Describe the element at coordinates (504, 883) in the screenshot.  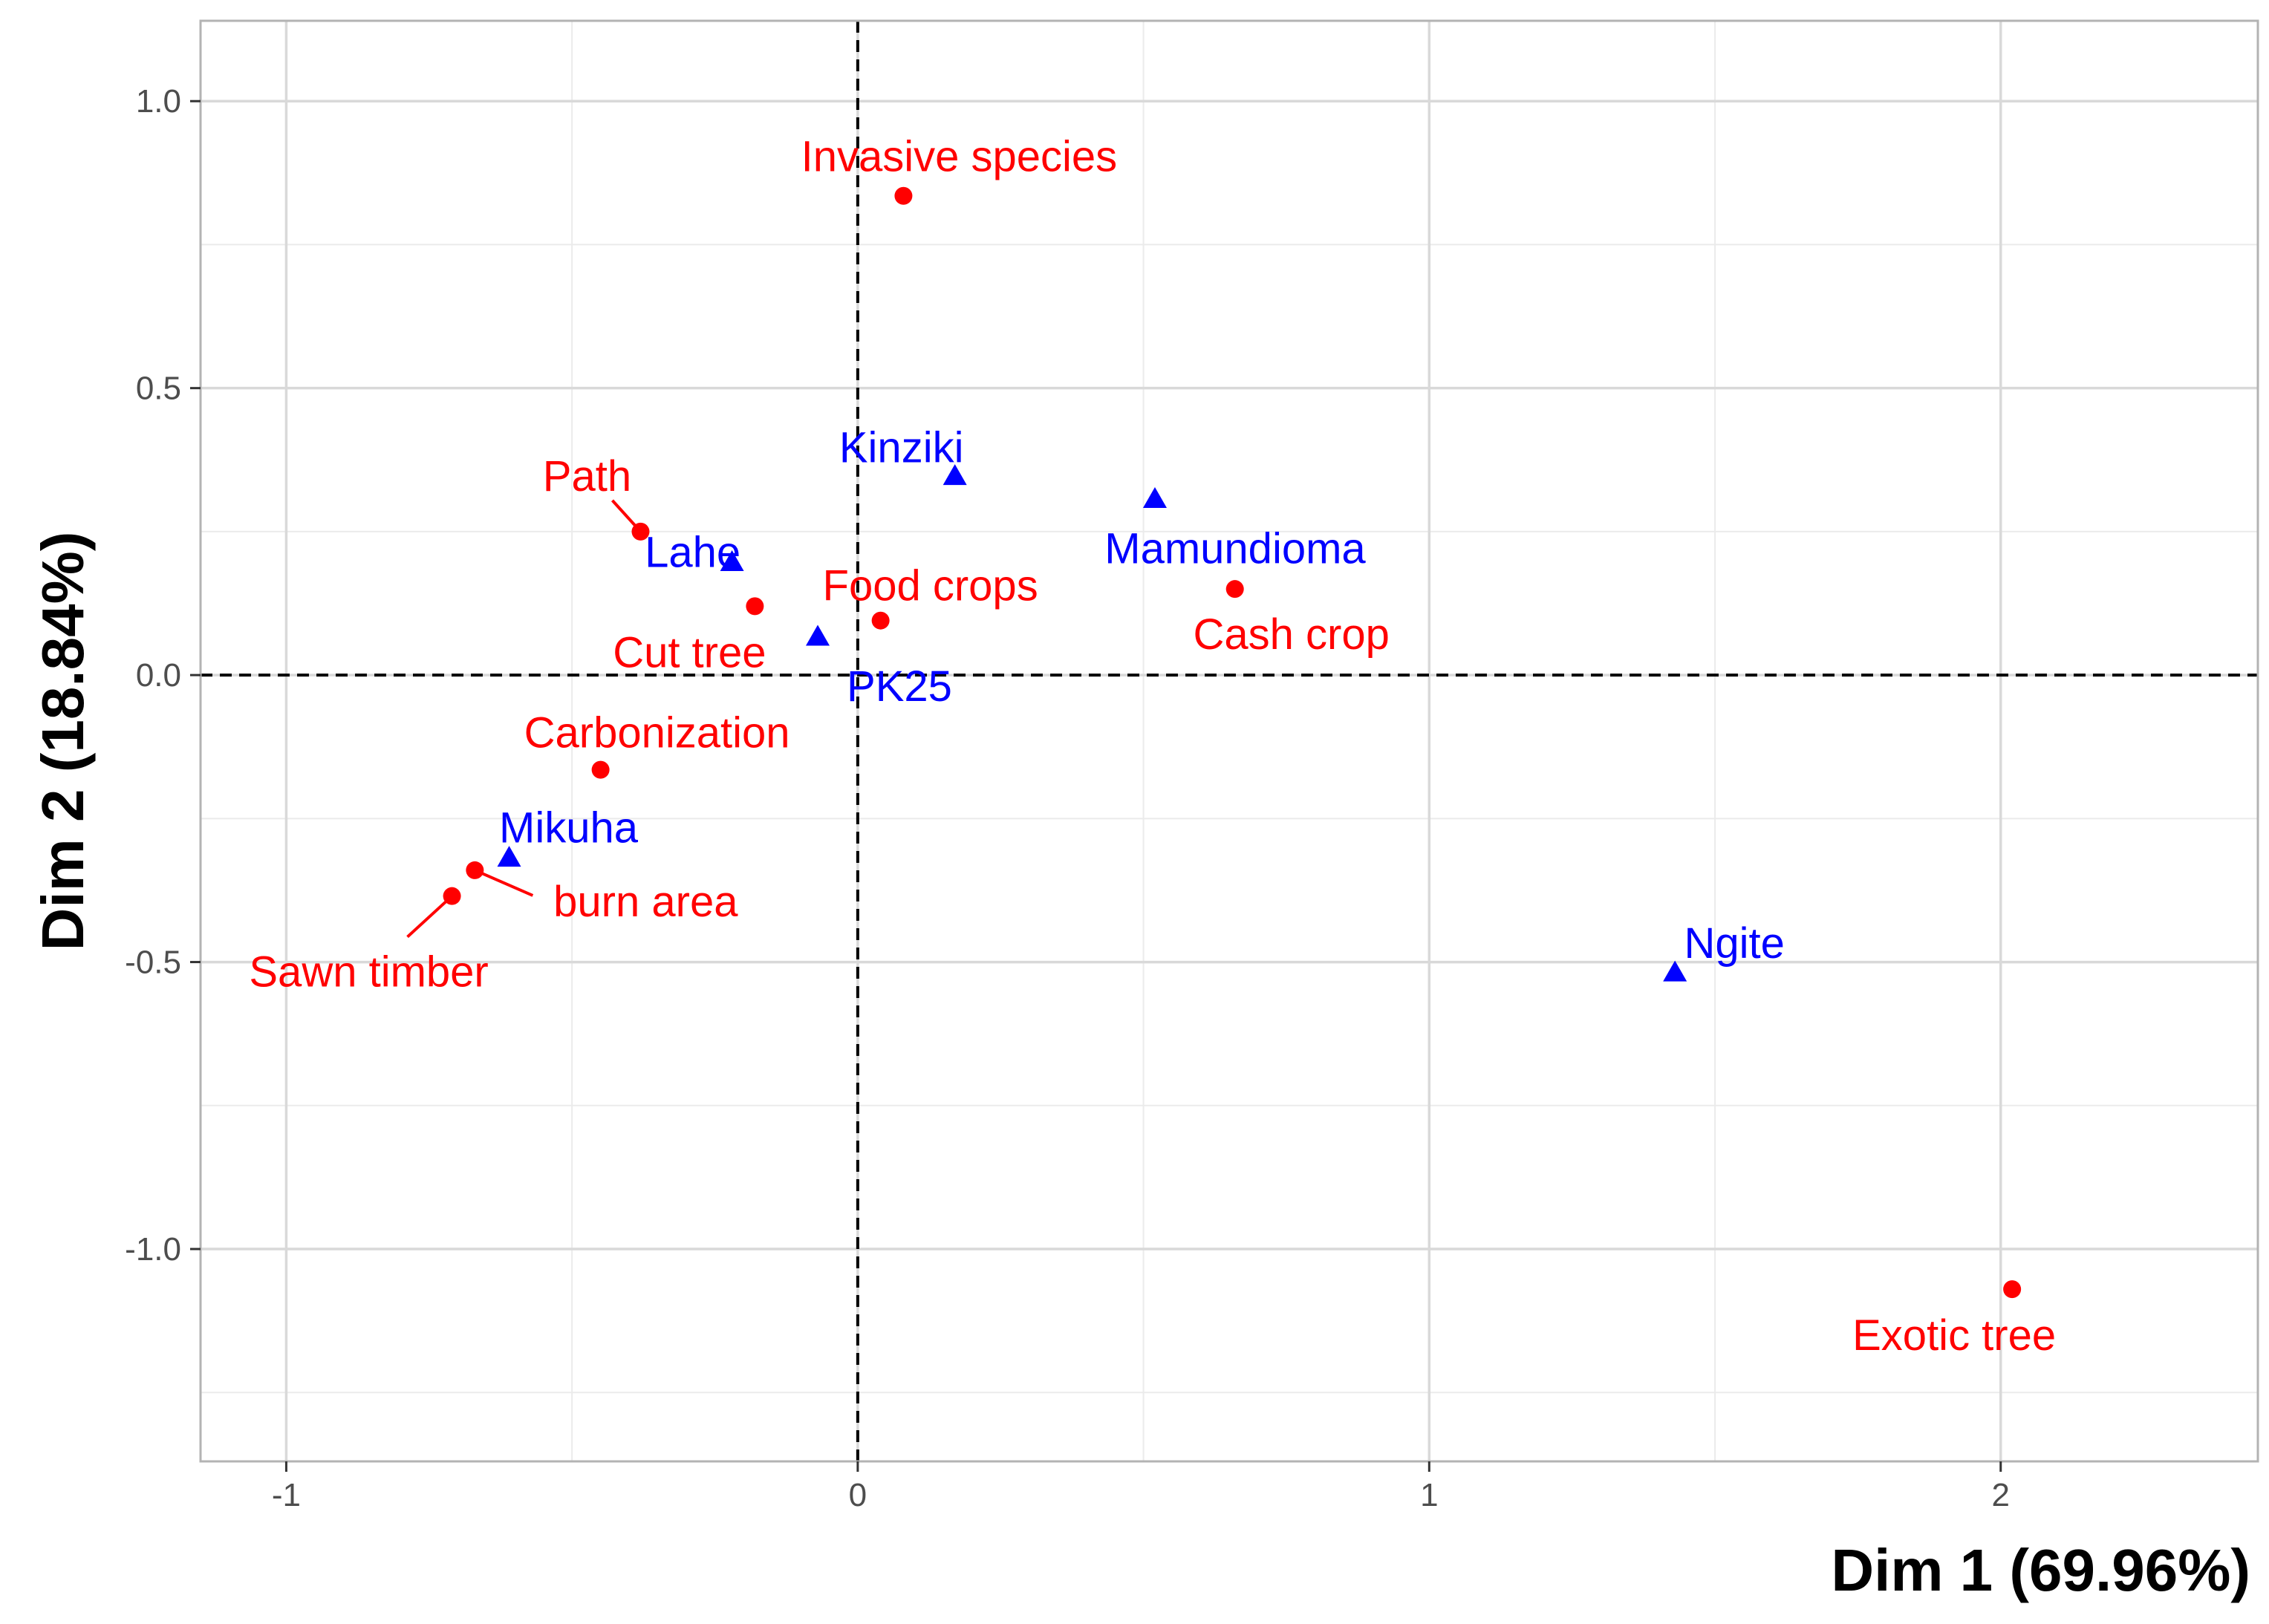
I see `connector-burn-area` at that location.